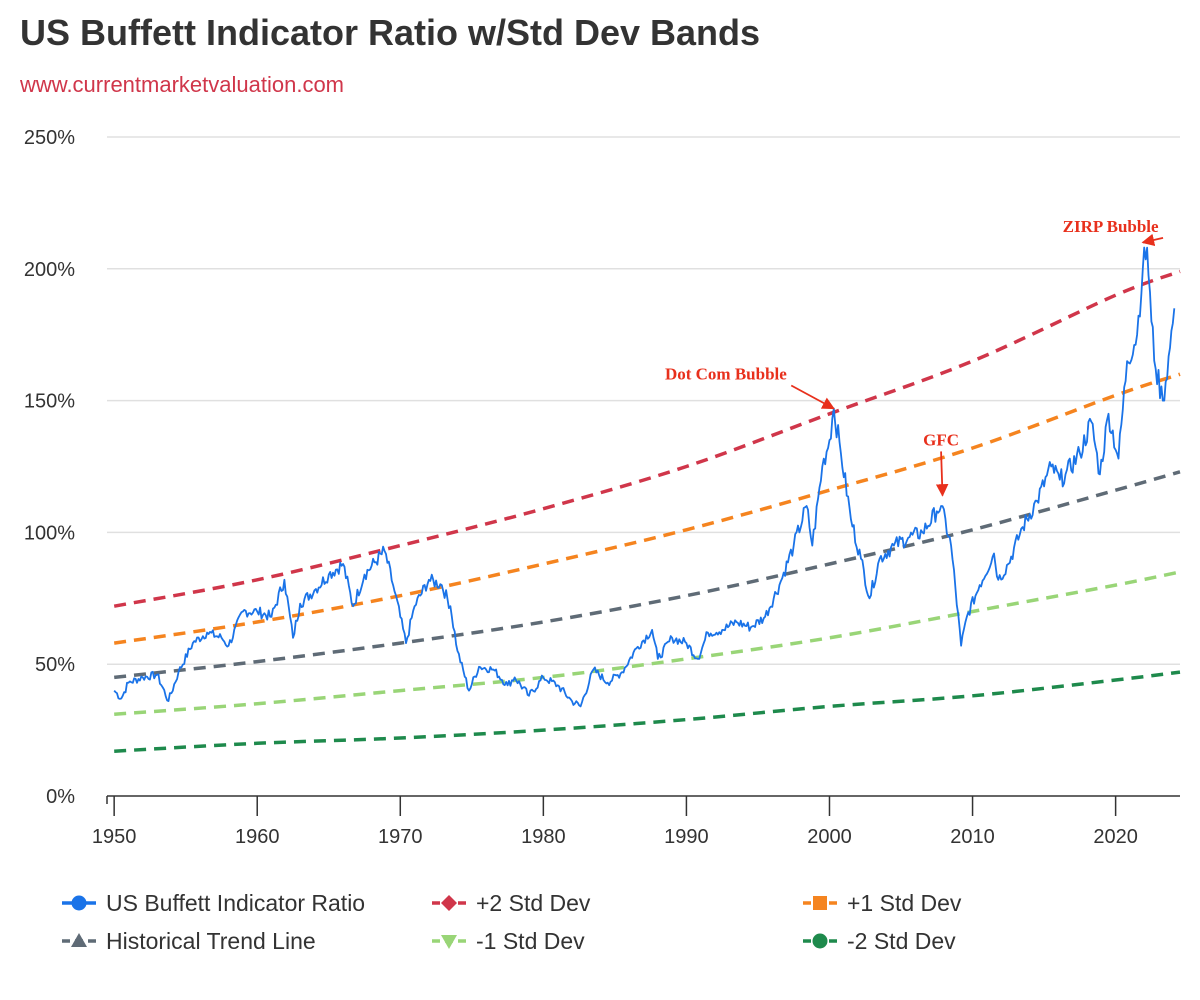 This screenshot has width=1200, height=1000. What do you see at coordinates (1111, 226) in the screenshot?
I see `annotation-label: ZIRP Bubble` at bounding box center [1111, 226].